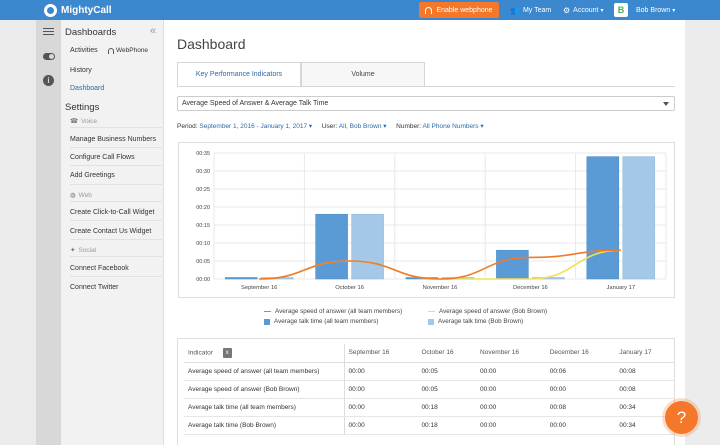 The height and width of the screenshot is (445, 720). What do you see at coordinates (264, 407) in the screenshot?
I see `indicator-cell: Average talk time (all team members)` at bounding box center [264, 407].